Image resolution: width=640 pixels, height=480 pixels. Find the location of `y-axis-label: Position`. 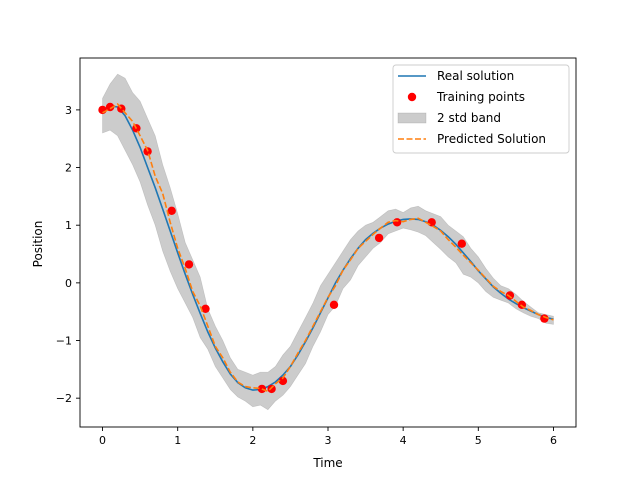

y-axis-label: Position is located at coordinates (38, 244).